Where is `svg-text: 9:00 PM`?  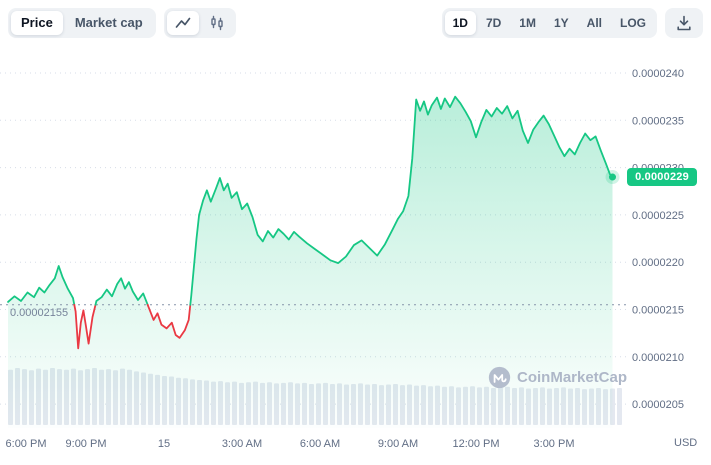
svg-text: 9:00 PM is located at coordinates (86, 444).